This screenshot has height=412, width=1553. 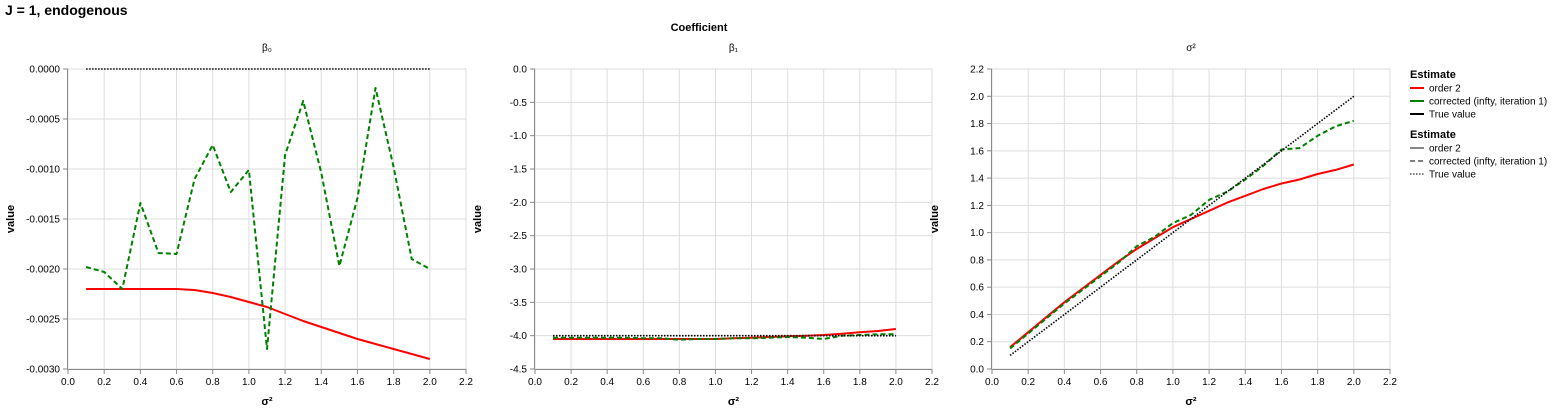 I want to click on y-tick-label: 1.6, so click(x=977, y=151).